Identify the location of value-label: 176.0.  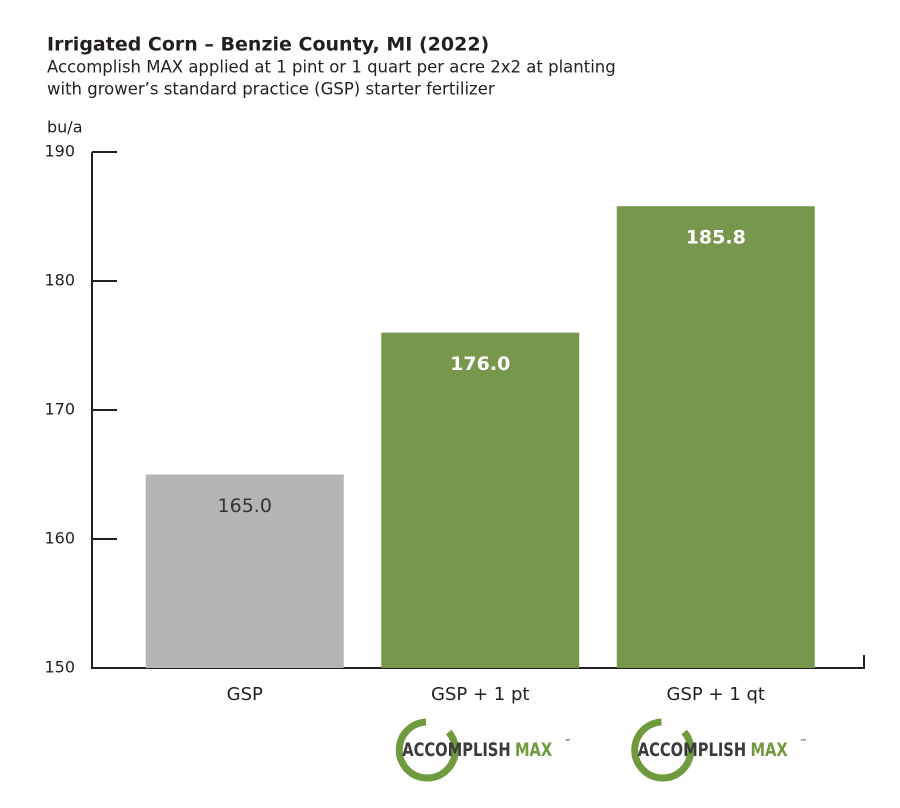
(480, 364).